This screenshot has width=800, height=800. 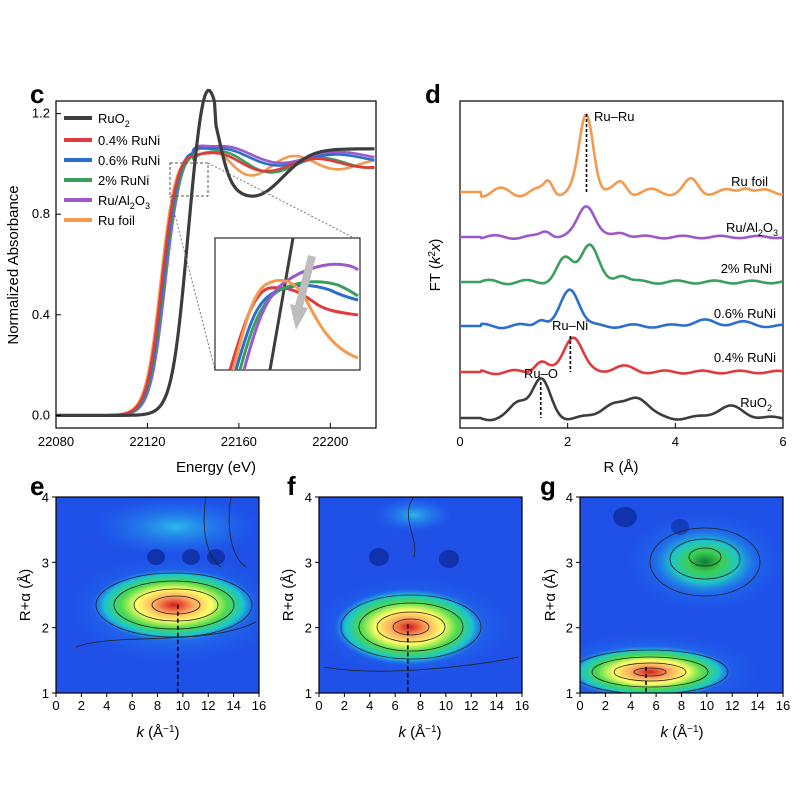 I want to click on zoom-connector-right, so click(x=283, y=201).